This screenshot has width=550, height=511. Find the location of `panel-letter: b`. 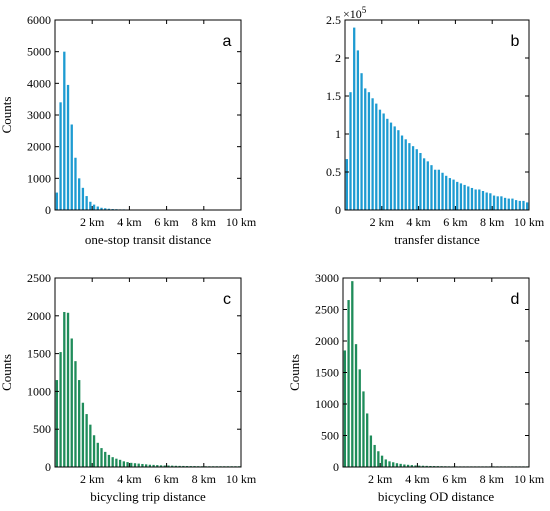

panel-letter: b is located at coordinates (515, 41).